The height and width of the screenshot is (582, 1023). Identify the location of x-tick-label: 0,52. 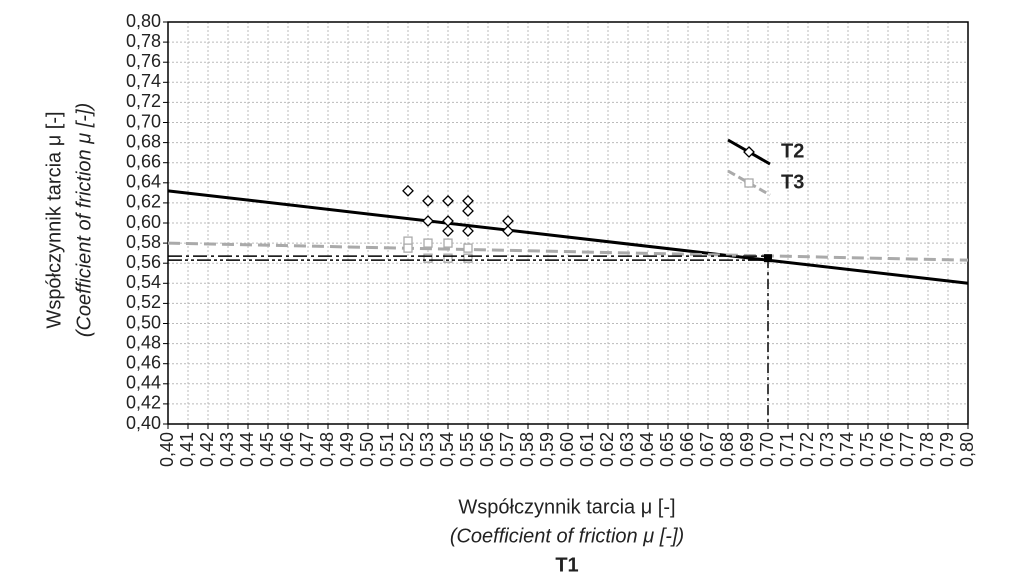
(407, 449).